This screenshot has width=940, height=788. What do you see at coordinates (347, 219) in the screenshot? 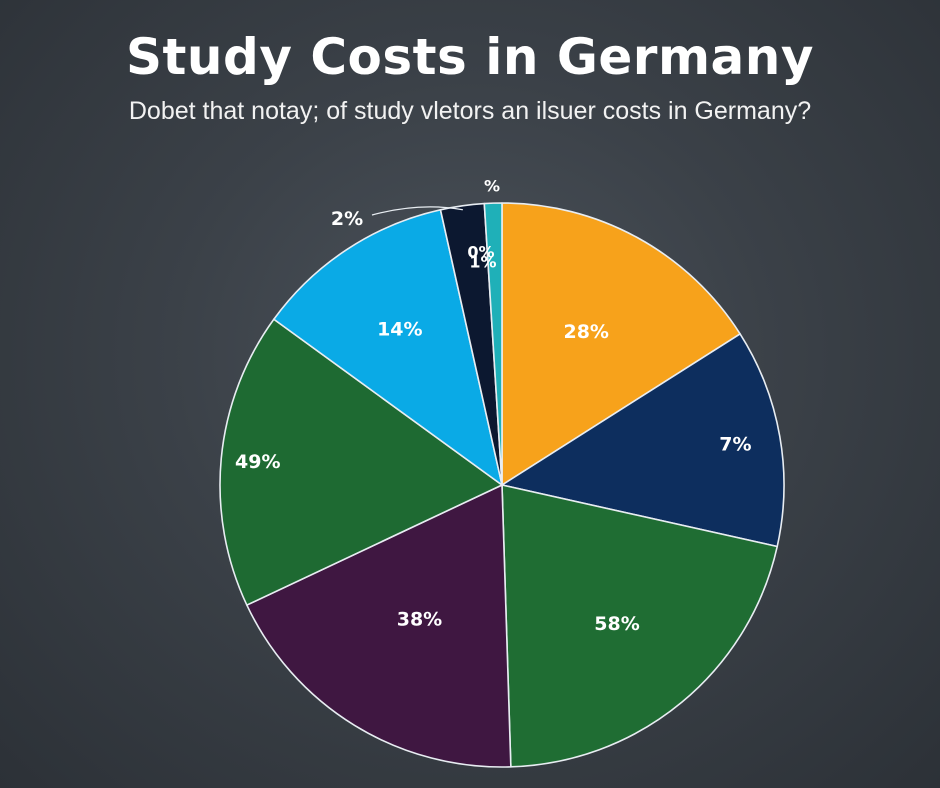
I see `slice-label-7: 2%` at bounding box center [347, 219].